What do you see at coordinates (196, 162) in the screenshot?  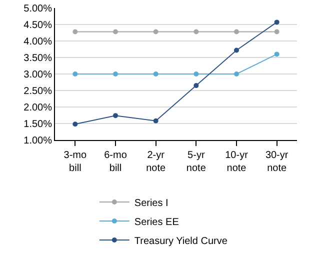 I see `x-tick-label: 5-yr note` at bounding box center [196, 162].